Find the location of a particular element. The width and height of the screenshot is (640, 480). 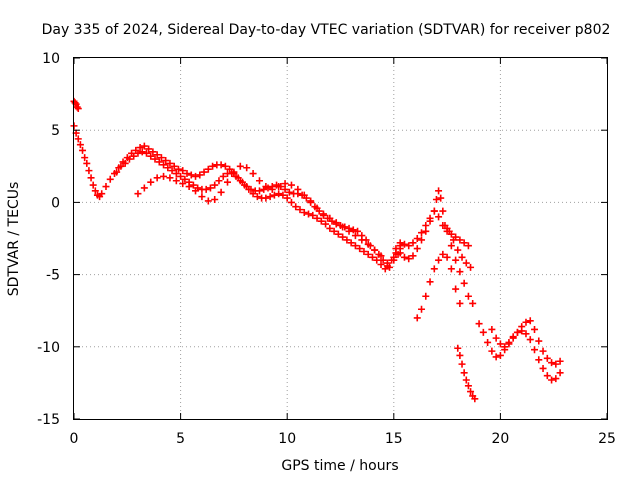

x-tick-label: 5 is located at coordinates (180, 439).